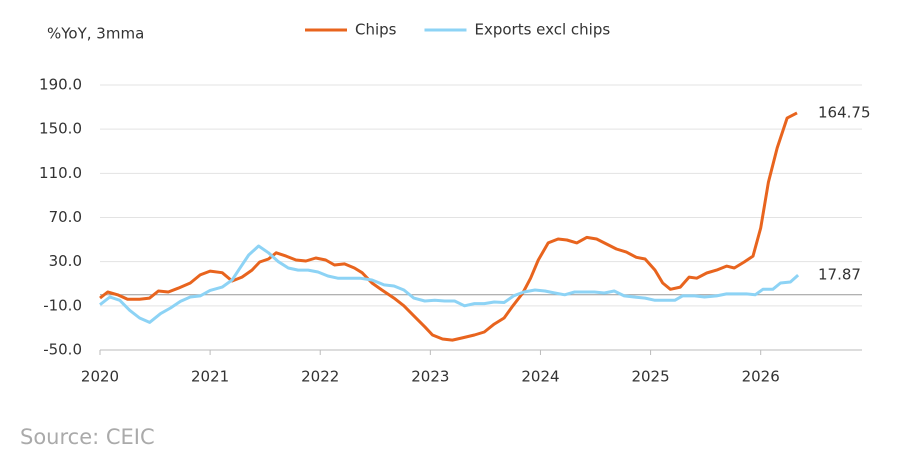 The image size is (917, 471). What do you see at coordinates (839, 275) in the screenshot?
I see `end-label: 17.87` at bounding box center [839, 275].